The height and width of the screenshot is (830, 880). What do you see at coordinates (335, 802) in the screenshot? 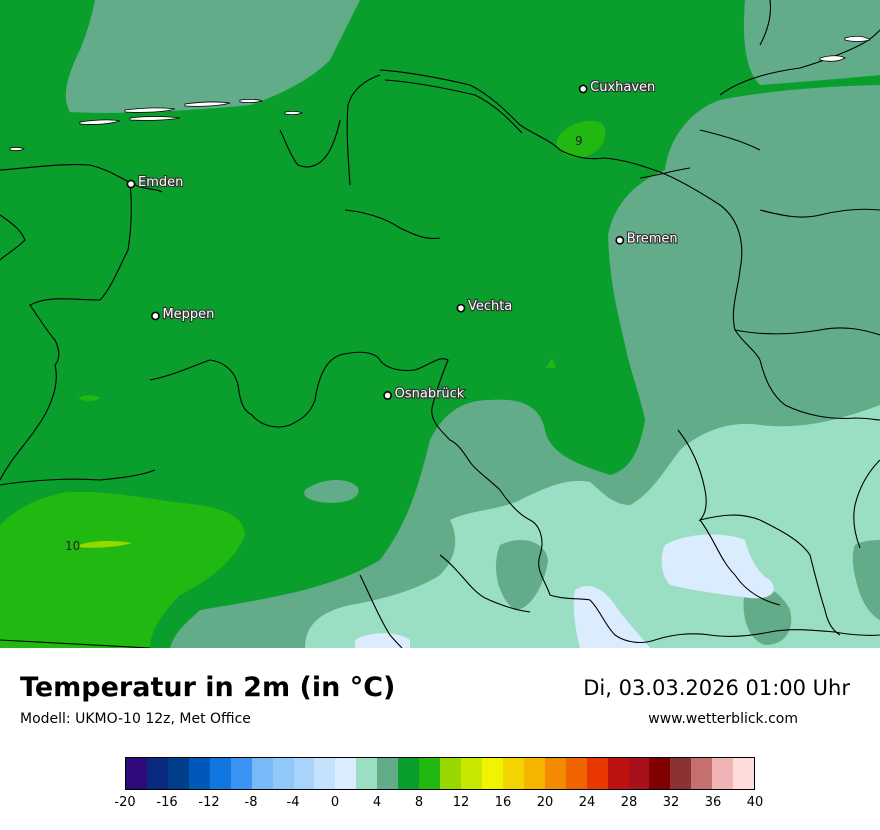
I see `colorbar-tick-label: 0` at bounding box center [335, 802].